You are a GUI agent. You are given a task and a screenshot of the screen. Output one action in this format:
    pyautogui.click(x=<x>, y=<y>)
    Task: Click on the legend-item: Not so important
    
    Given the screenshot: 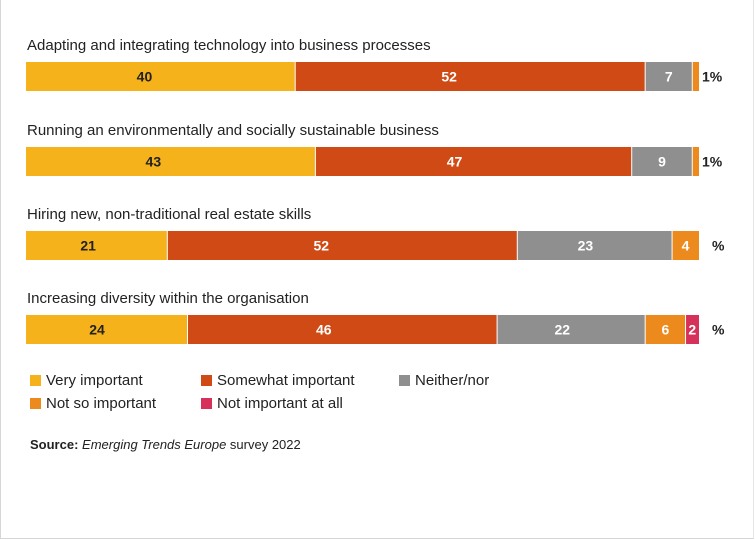 What is the action you would take?
    pyautogui.click(x=93, y=403)
    